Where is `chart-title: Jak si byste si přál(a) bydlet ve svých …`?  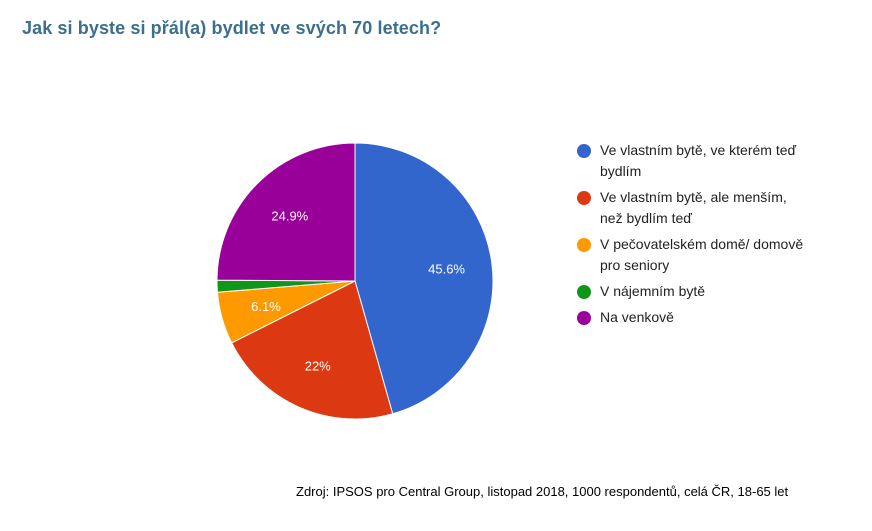 chart-title: Jak si byste si přál(a) bydlet ve svých … is located at coordinates (232, 28).